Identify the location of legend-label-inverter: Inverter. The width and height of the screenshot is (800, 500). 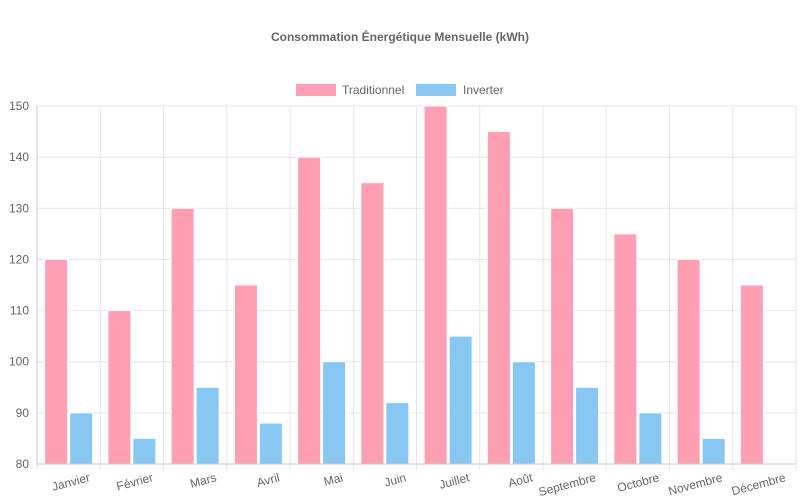
(483, 90).